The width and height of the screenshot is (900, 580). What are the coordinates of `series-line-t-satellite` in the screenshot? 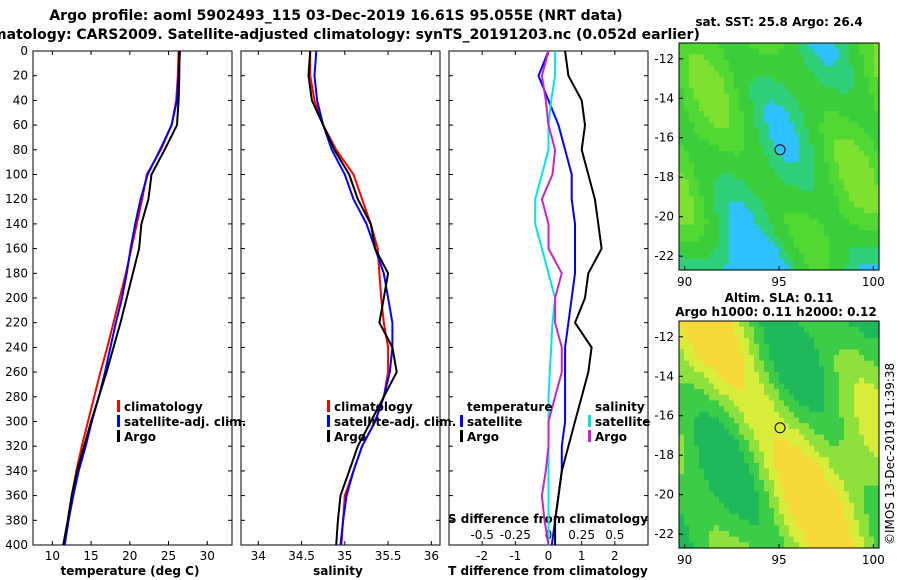 It's located at (556, 298).